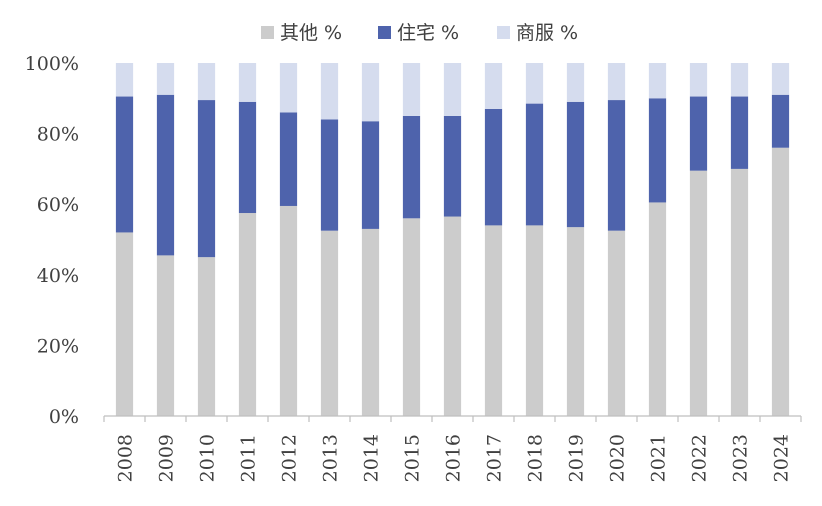 This screenshot has width=822, height=506. I want to click on x-tick-label: 2009, so click(167, 458).